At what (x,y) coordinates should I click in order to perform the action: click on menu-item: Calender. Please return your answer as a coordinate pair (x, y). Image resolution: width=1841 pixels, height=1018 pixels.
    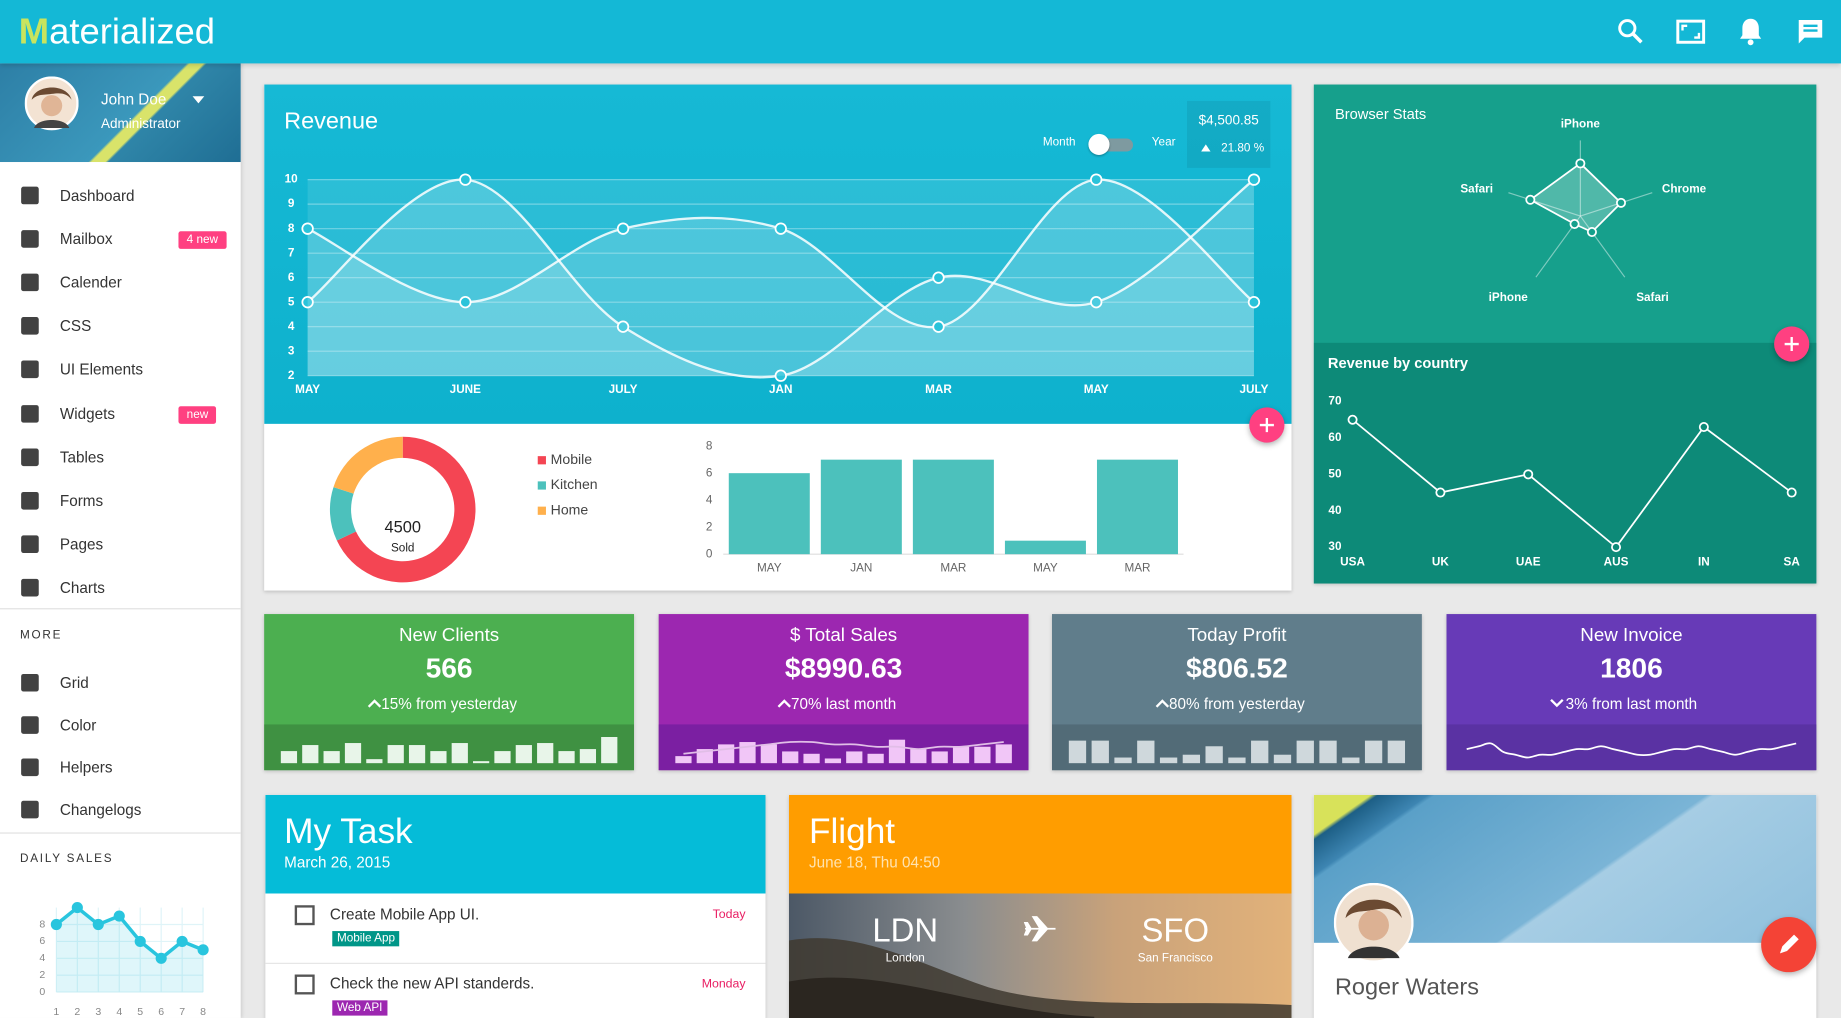
    Looking at the image, I should click on (120, 283).